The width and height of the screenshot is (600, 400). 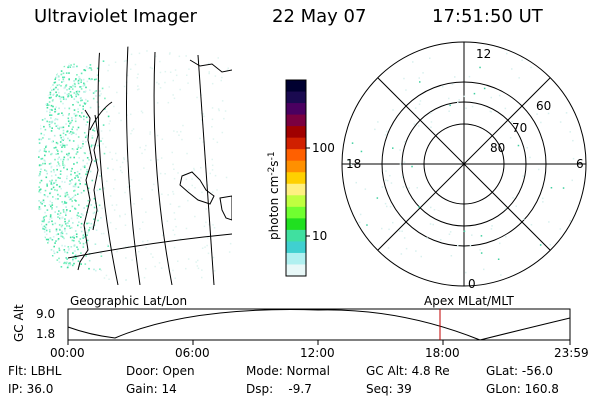 I want to click on colorbar-swatch, so click(x=296, y=166).